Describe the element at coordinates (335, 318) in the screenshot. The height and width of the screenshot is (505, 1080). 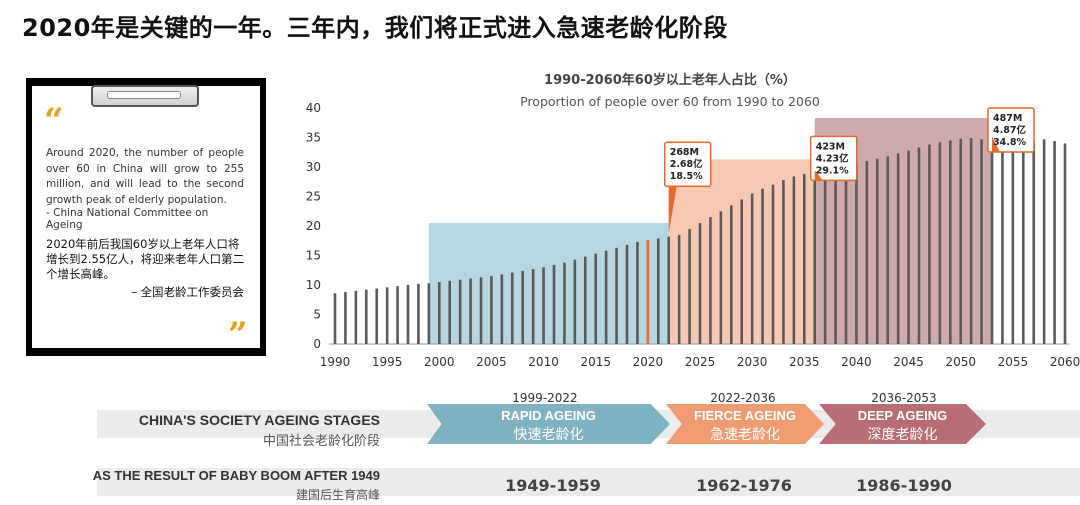
I see `bar-1990` at that location.